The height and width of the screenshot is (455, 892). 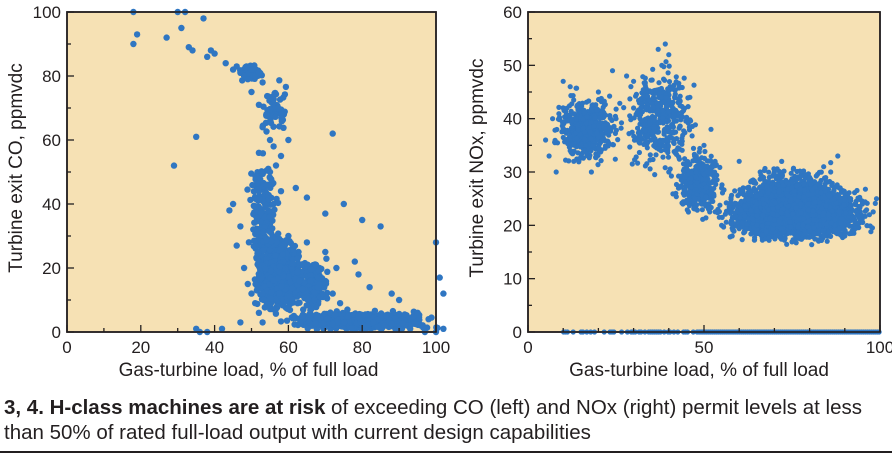 I want to click on y-axis-label: Turbine exit CO, ppmvdc, so click(x=16, y=167).